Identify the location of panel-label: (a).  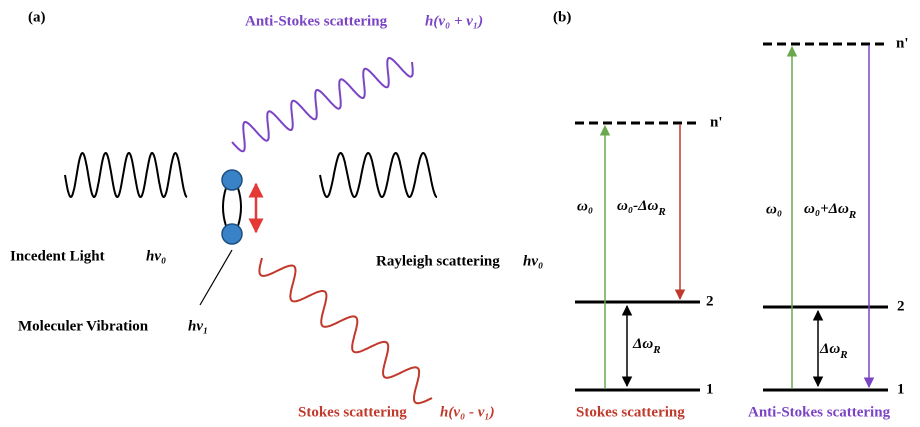
(37, 17).